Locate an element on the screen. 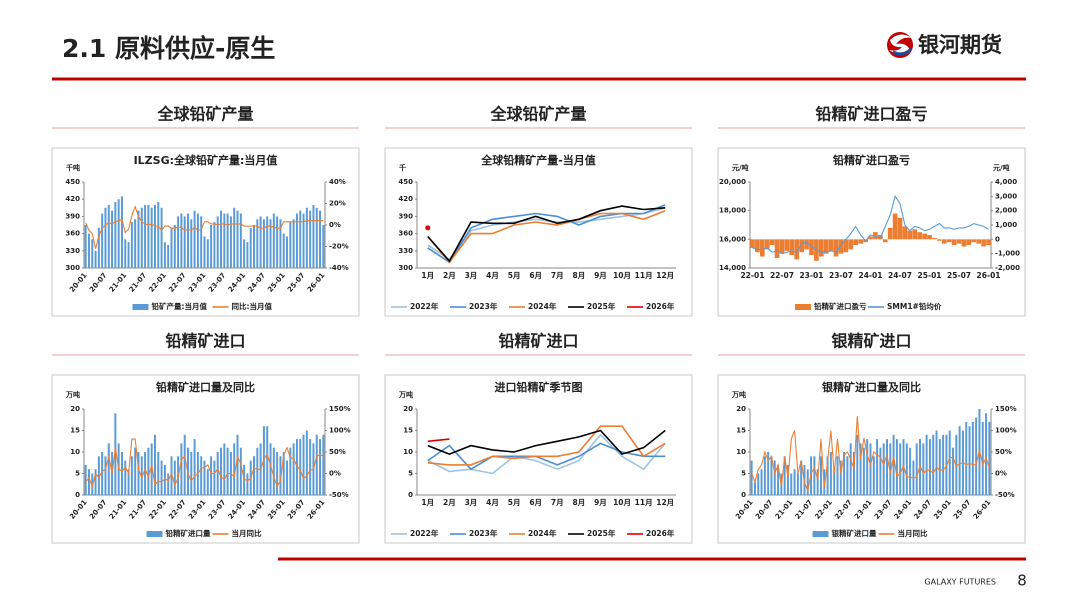 The height and width of the screenshot is (608, 1080). x-tick-label: 25-01 is located at coordinates (930, 275).